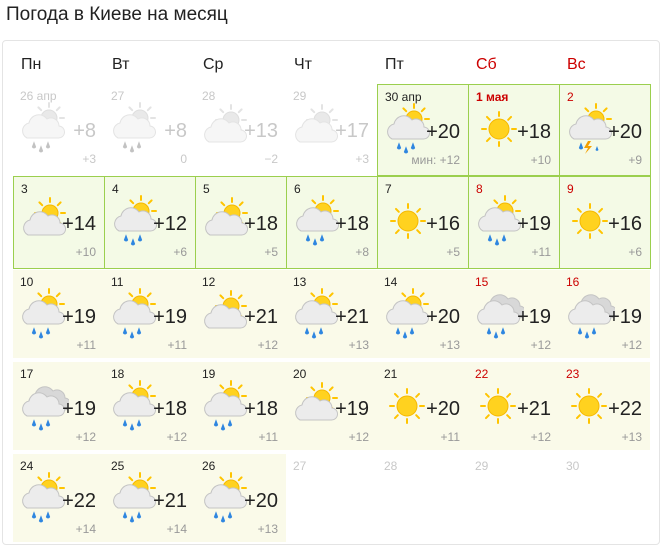  What do you see at coordinates (240, 128) in the screenshot?
I see `day-cell: 28 +13 −2` at bounding box center [240, 128].